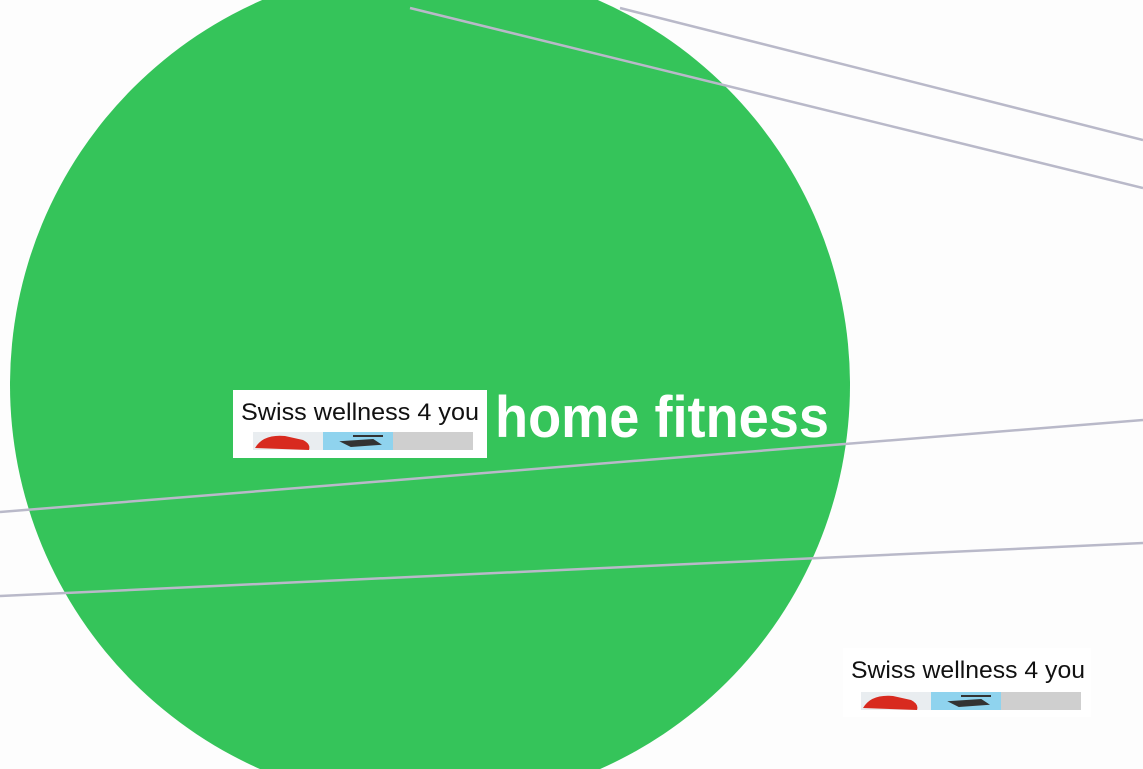 This screenshot has width=1143, height=769. I want to click on headline: home fitness, so click(662, 417).